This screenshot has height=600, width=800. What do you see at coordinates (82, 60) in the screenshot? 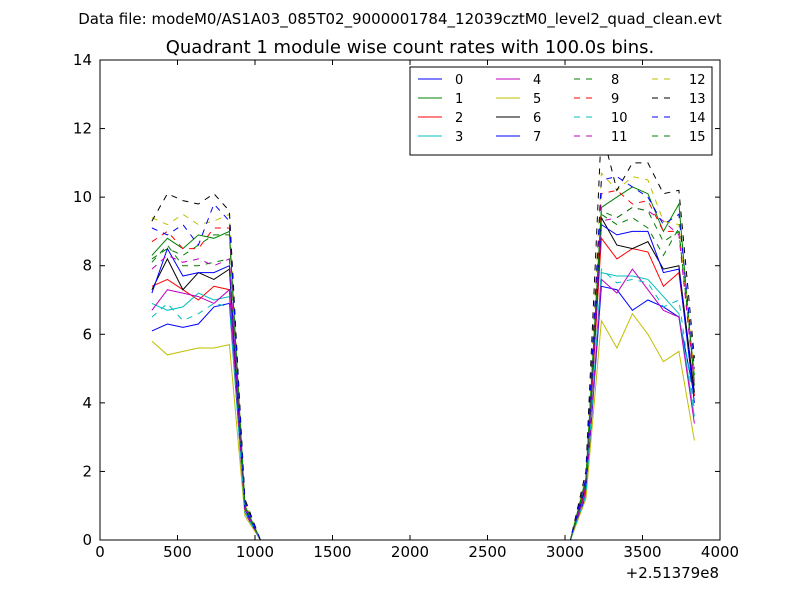
I see `y-tick-label: 14` at bounding box center [82, 60].